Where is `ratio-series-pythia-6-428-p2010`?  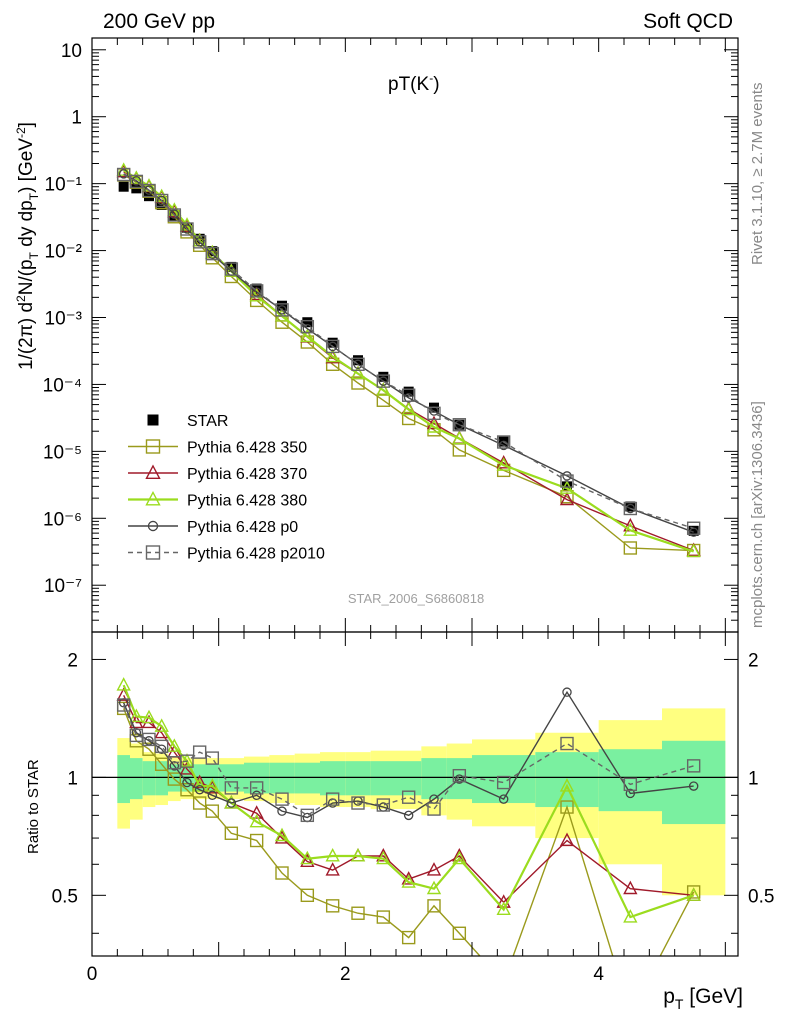
ratio-series-pythia-6-428-p2010 is located at coordinates (408, 760).